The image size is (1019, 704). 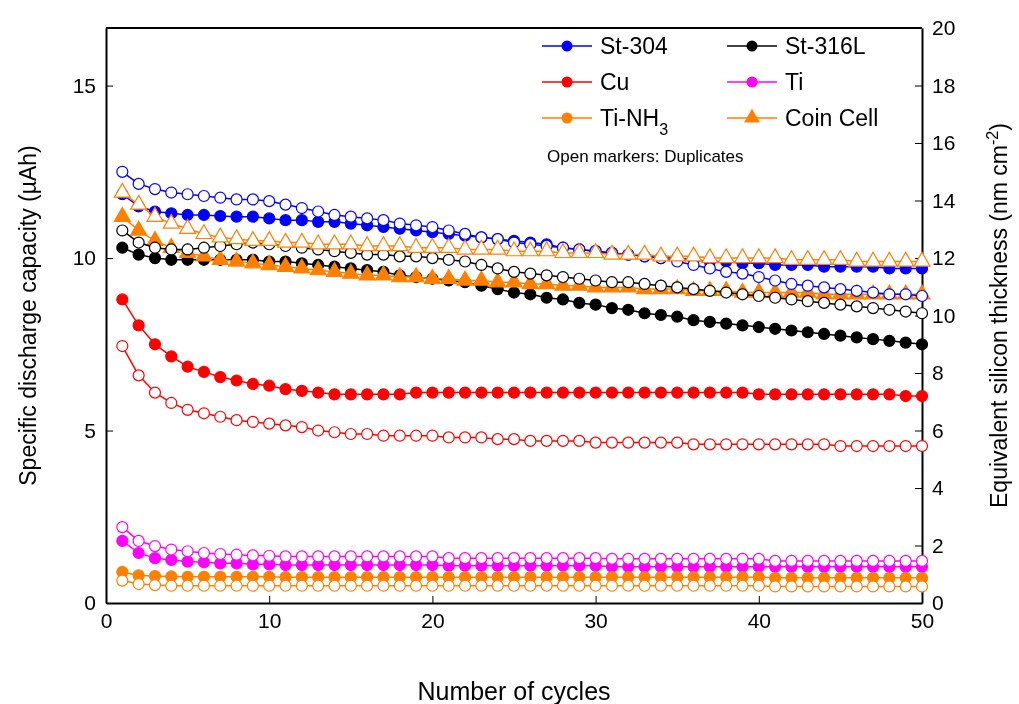 I want to click on y2-tick-label: 4, so click(x=938, y=488).